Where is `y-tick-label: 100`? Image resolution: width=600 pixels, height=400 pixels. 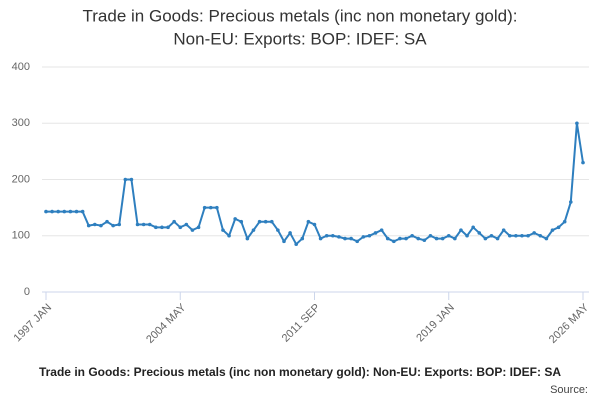 y-tick-label: 100 is located at coordinates (21, 236).